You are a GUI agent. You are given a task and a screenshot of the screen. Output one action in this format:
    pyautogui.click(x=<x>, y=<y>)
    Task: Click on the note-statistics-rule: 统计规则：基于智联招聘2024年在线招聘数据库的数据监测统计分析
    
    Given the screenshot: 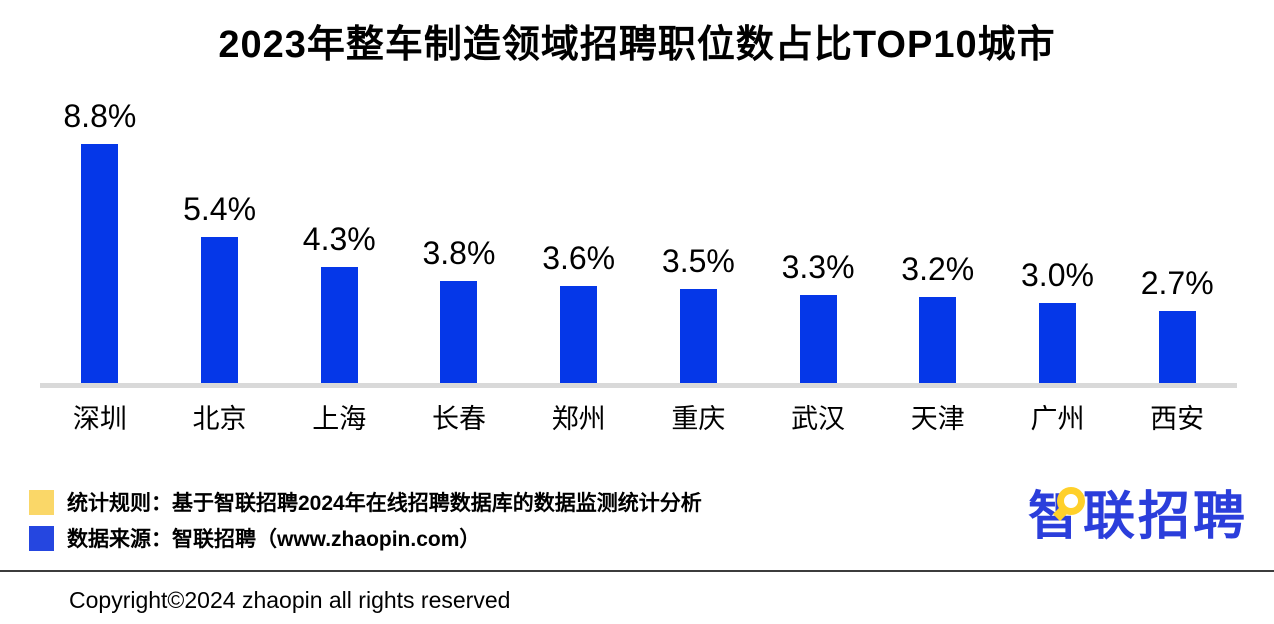 What is the action you would take?
    pyautogui.click(x=365, y=502)
    